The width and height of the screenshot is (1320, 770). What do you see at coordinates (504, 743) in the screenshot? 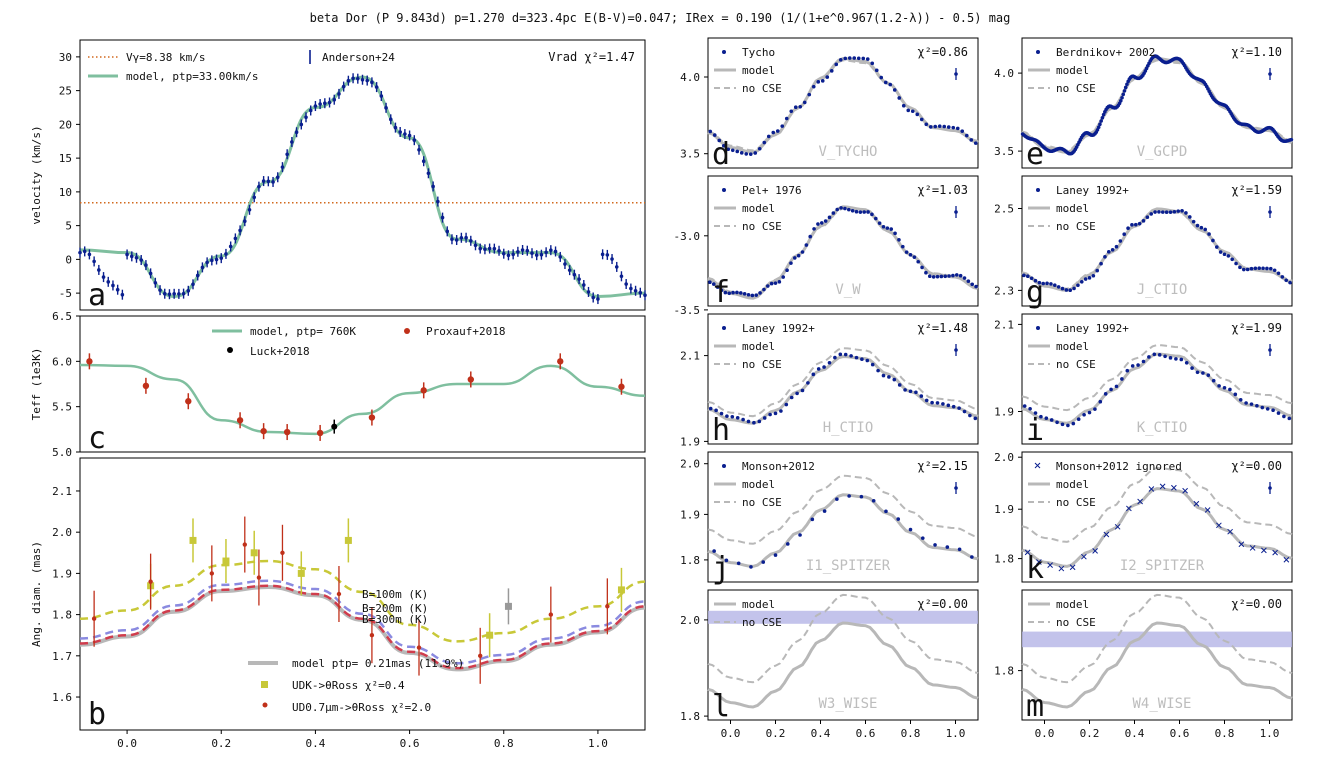
I see `xtick-label-b: 0.8` at bounding box center [504, 743].